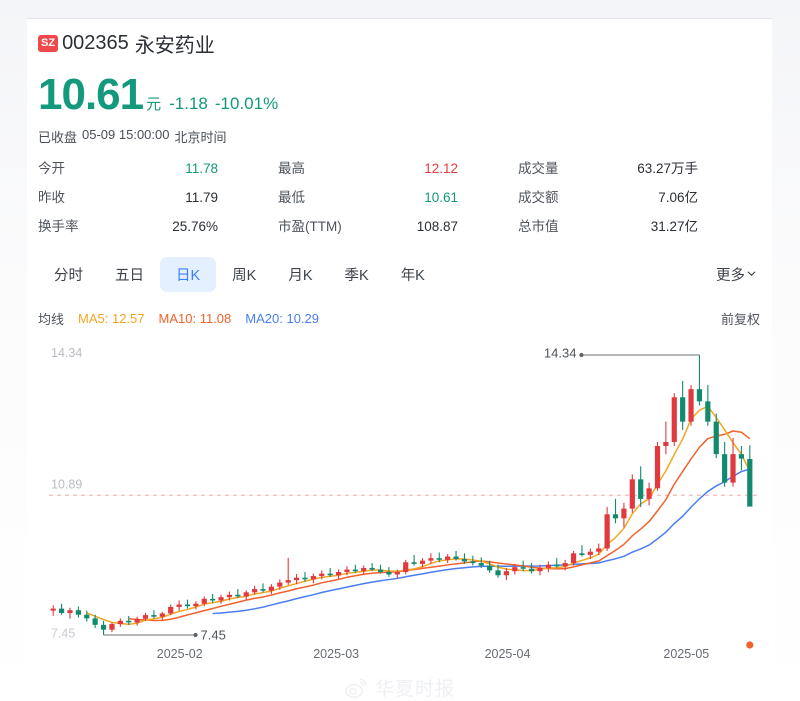 This screenshot has width=800, height=701. I want to click on tab-年K: 年K, so click(412, 276).